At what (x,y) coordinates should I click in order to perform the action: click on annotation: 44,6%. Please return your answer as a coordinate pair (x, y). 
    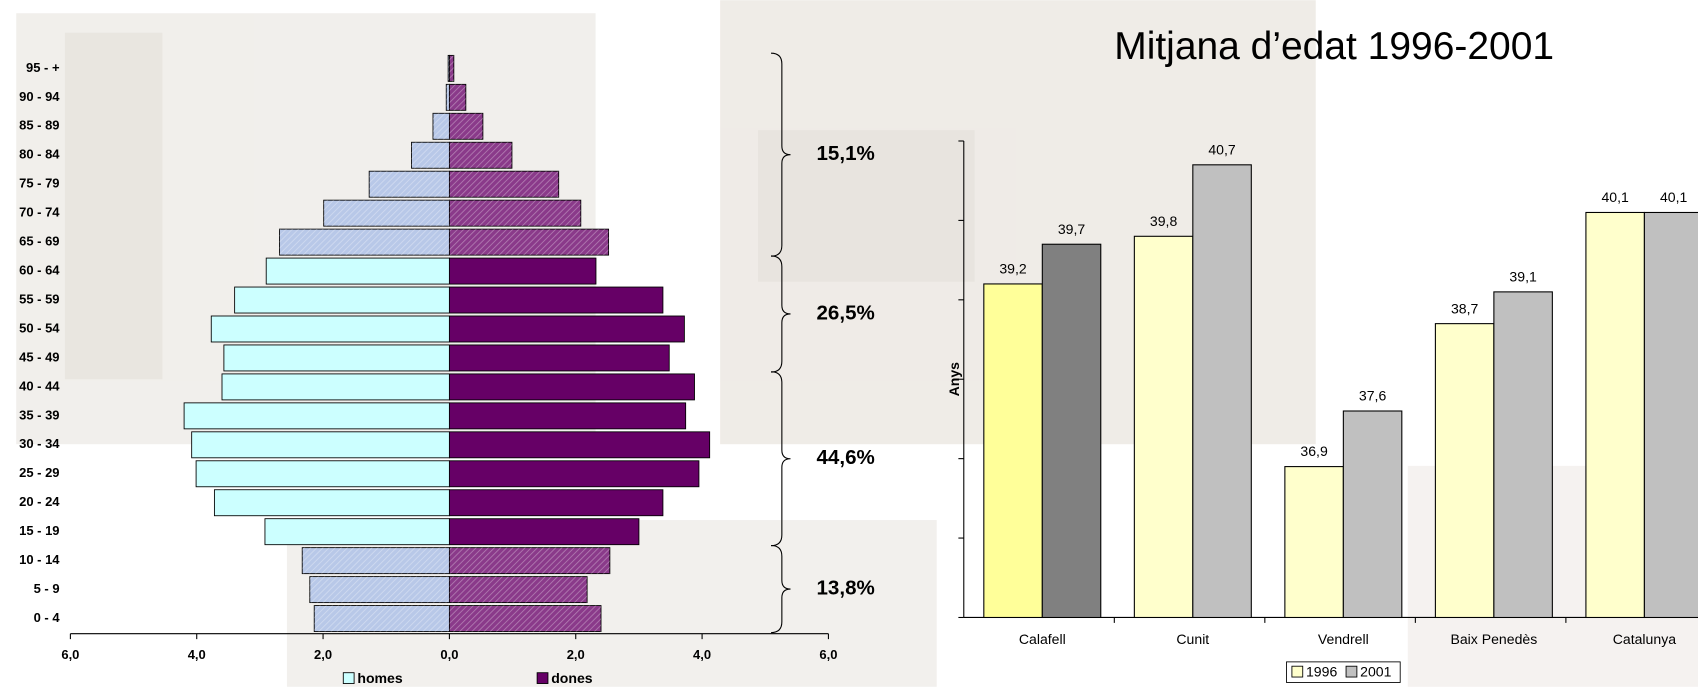
    Looking at the image, I should click on (846, 457).